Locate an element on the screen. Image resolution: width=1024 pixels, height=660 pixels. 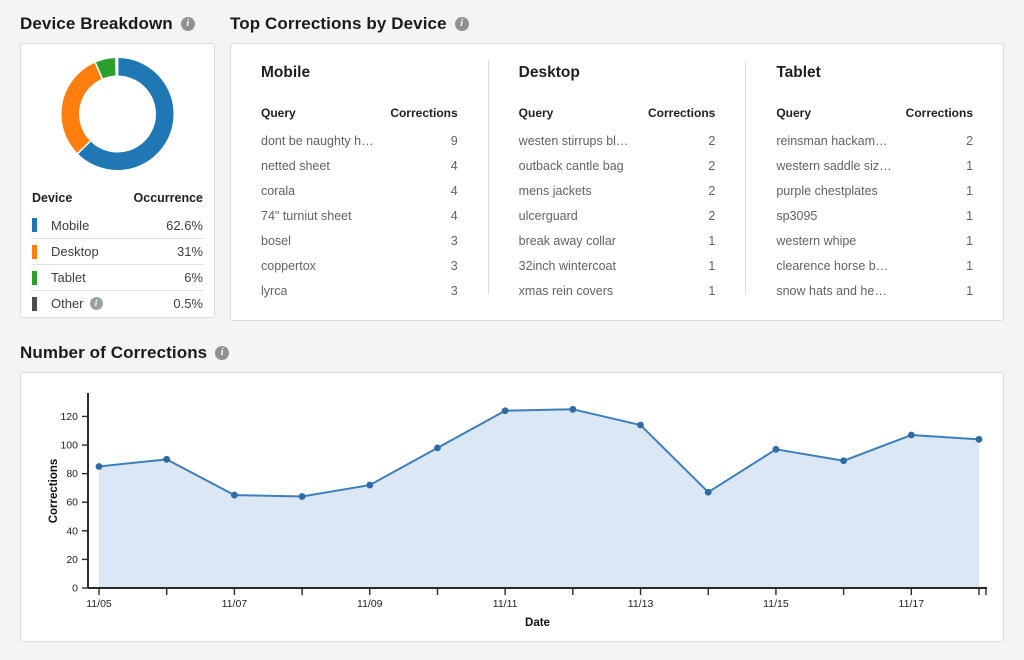
chart-point-11/16: 11/16: 89 is located at coordinates (844, 461).